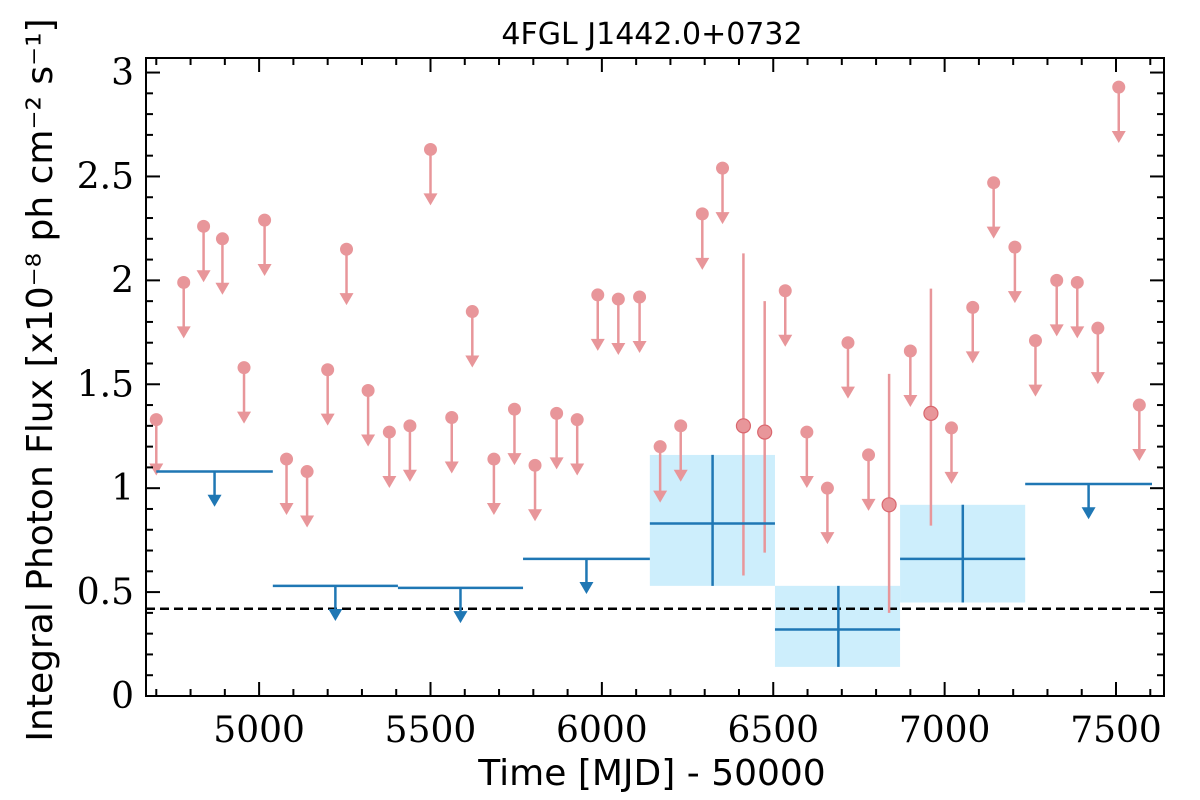 The width and height of the screenshot is (1200, 800). Describe the element at coordinates (431, 730) in the screenshot. I see `x-tick-label: 5500` at that location.